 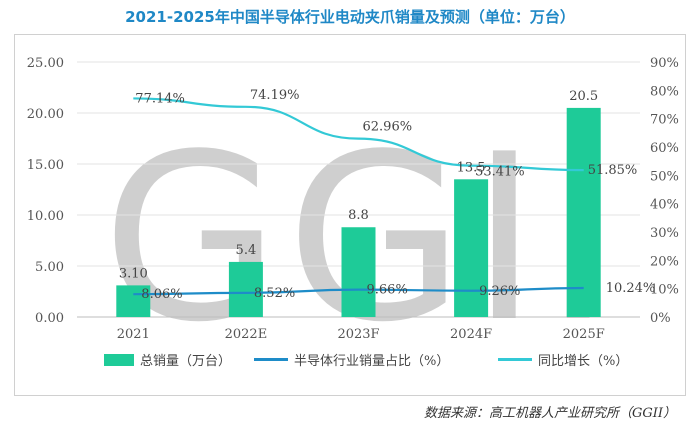 What do you see at coordinates (49, 318) in the screenshot?
I see `y-left-tick-label: 0.00` at bounding box center [49, 318].